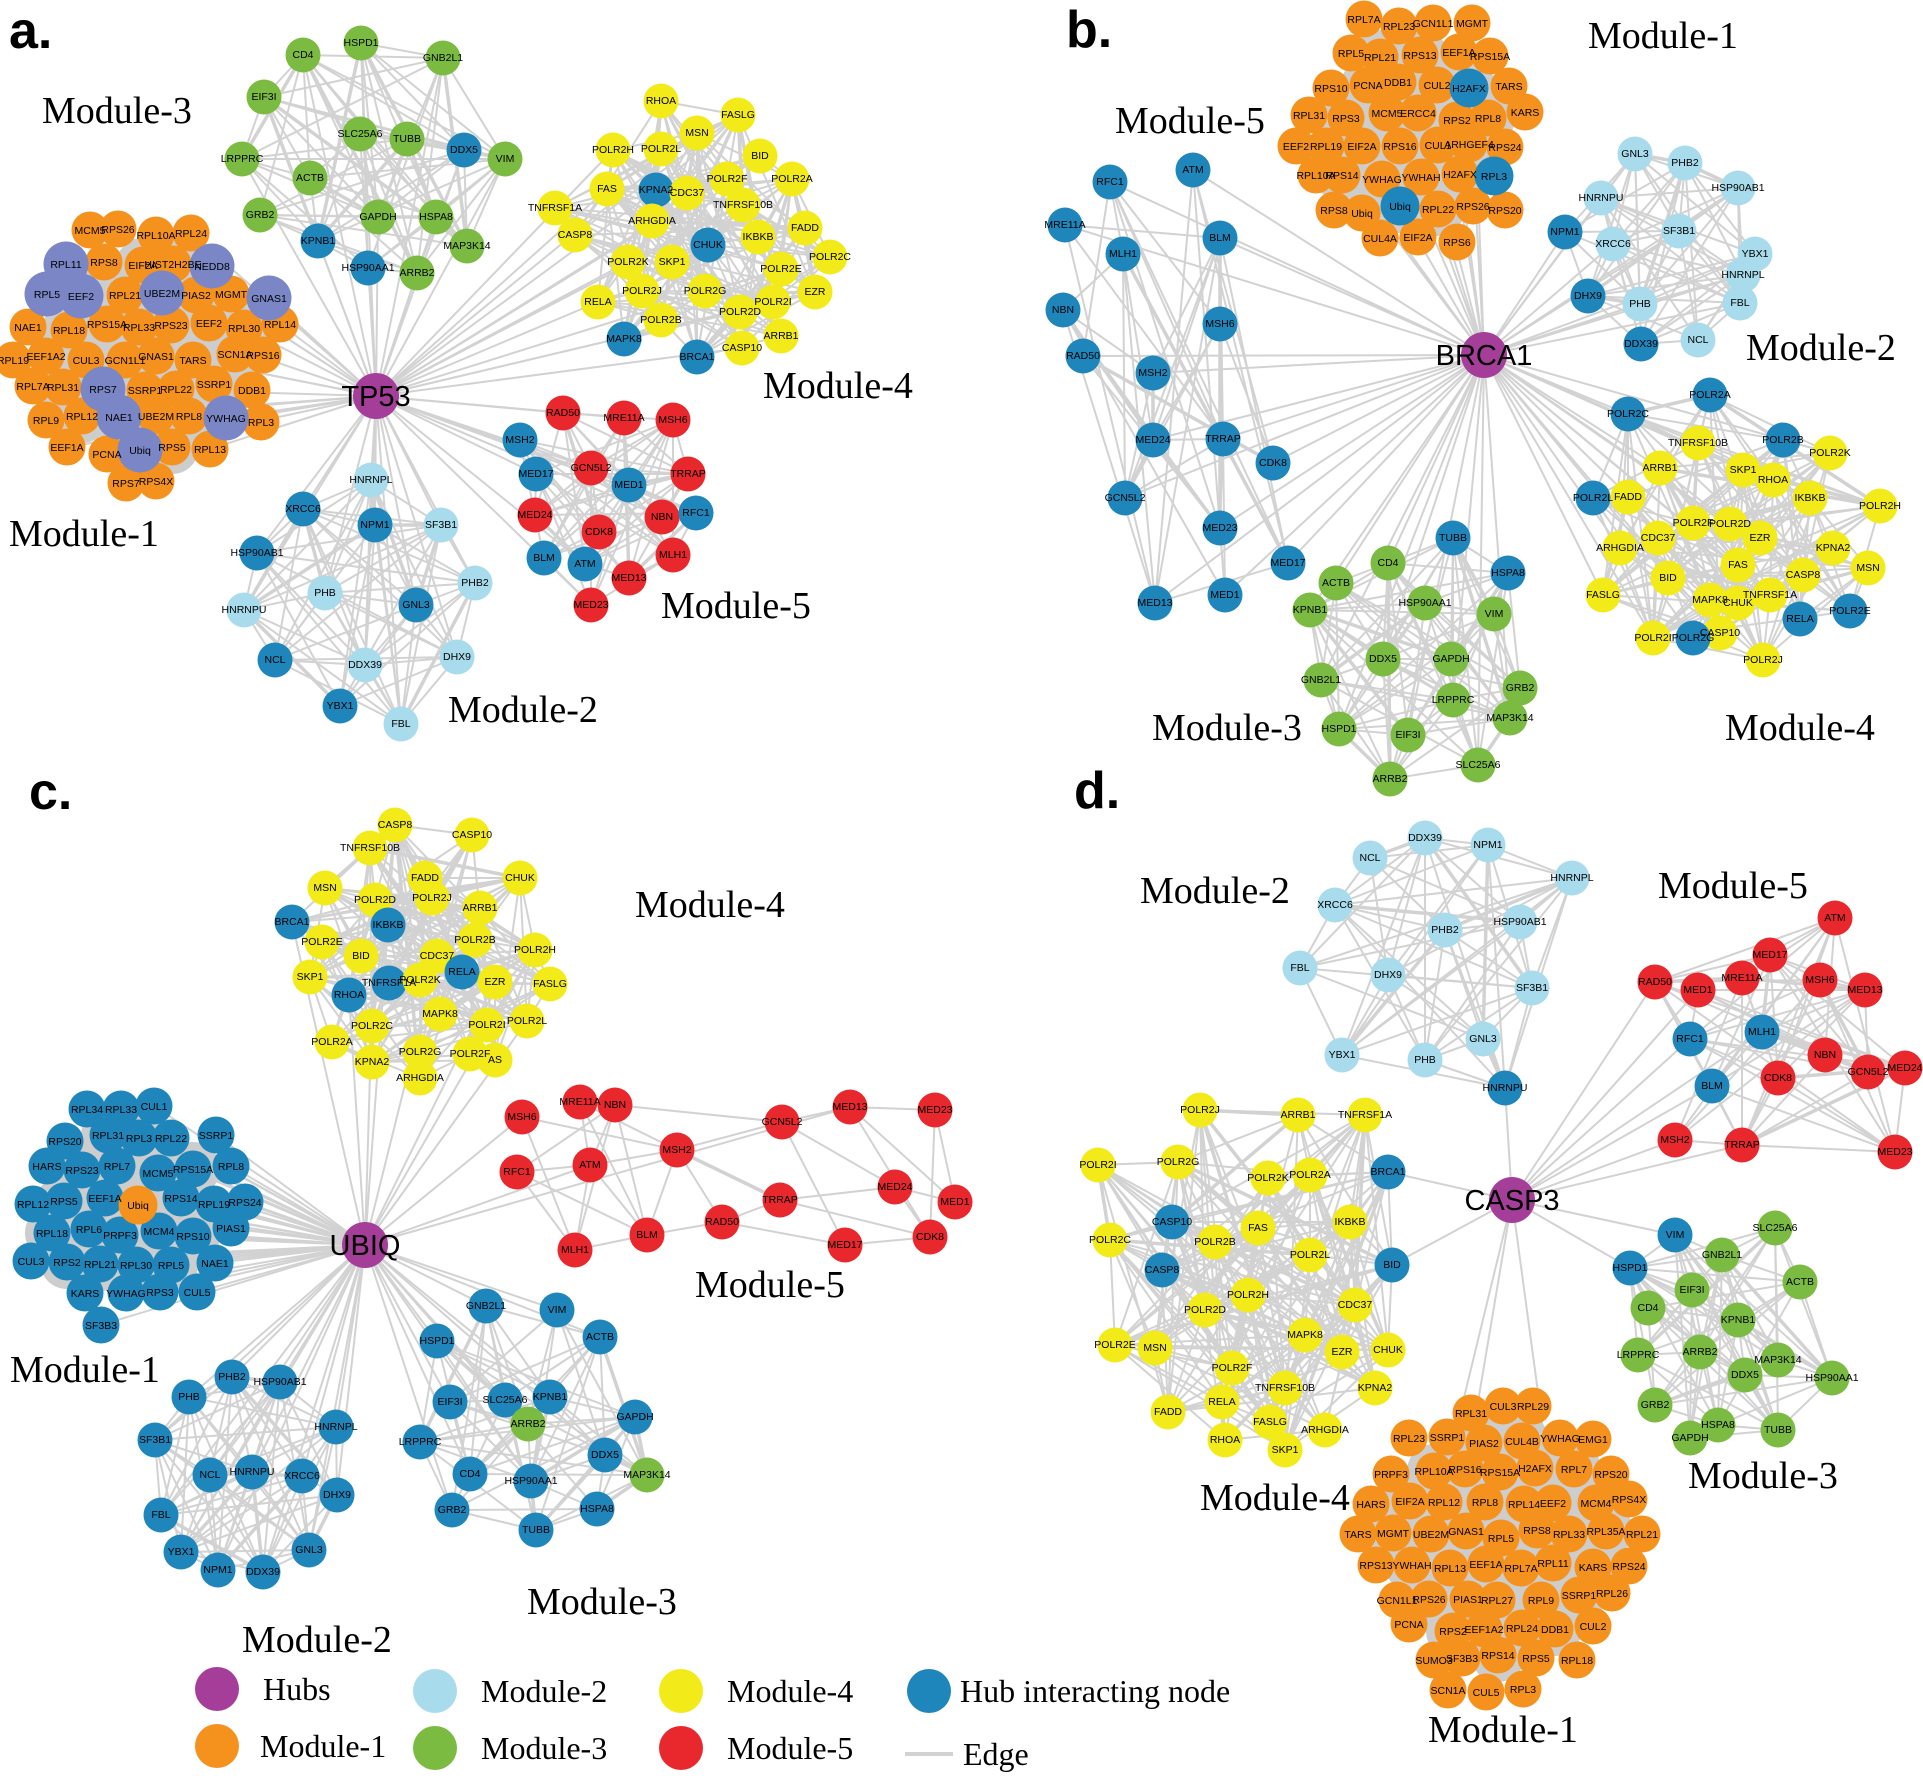 This screenshot has height=1780, width=1923. Describe the element at coordinates (1357, 1535) in the screenshot. I see `svg-text: TARS` at that location.